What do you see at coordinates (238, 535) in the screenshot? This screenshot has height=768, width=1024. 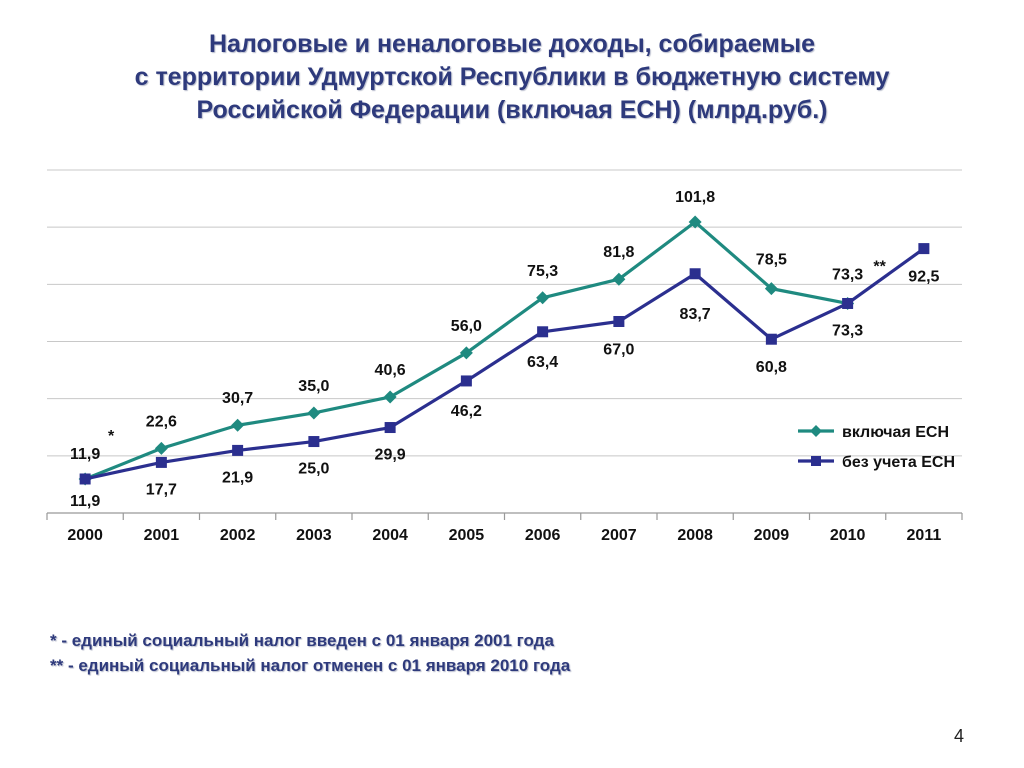 I see `x-tick-label: 2002` at bounding box center [238, 535].